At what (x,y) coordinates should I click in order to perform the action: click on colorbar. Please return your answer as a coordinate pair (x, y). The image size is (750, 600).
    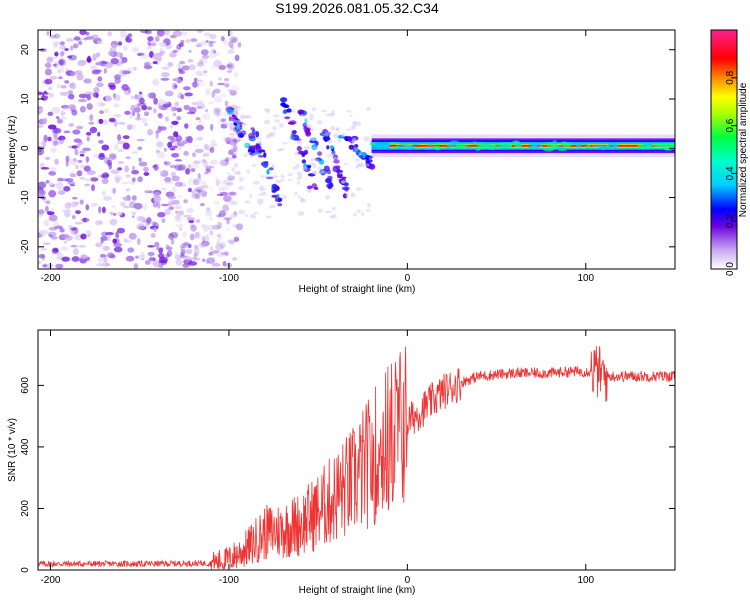
    Looking at the image, I should click on (724, 149).